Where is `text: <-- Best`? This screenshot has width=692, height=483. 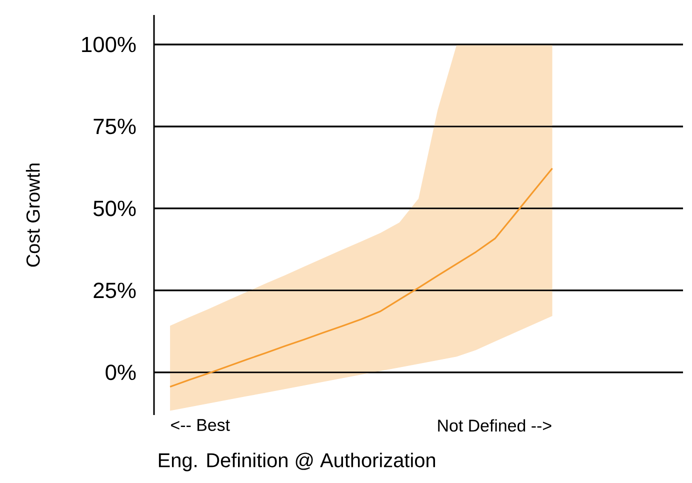
text: <-- Best is located at coordinates (200, 425).